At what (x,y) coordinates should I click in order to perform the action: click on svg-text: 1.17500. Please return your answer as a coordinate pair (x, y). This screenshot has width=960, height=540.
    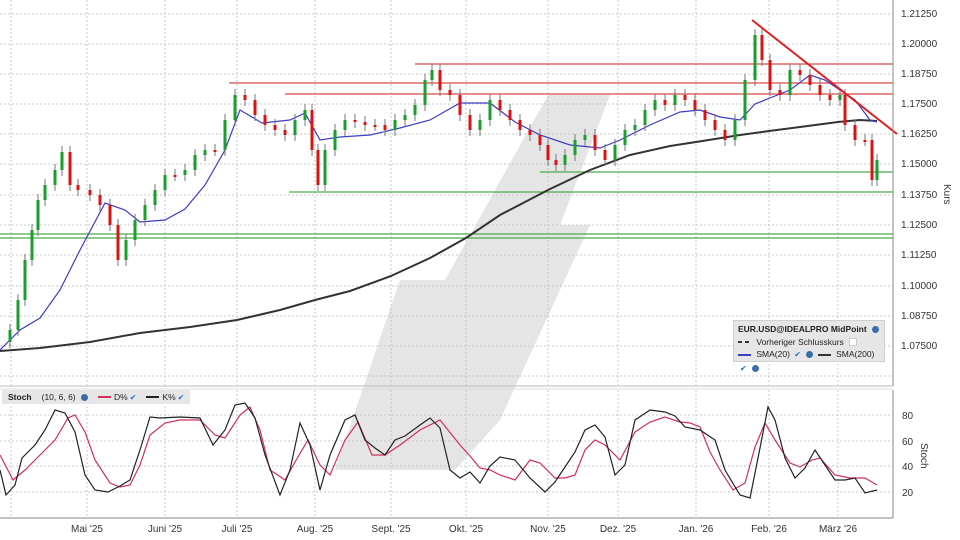
    Looking at the image, I should click on (919, 104).